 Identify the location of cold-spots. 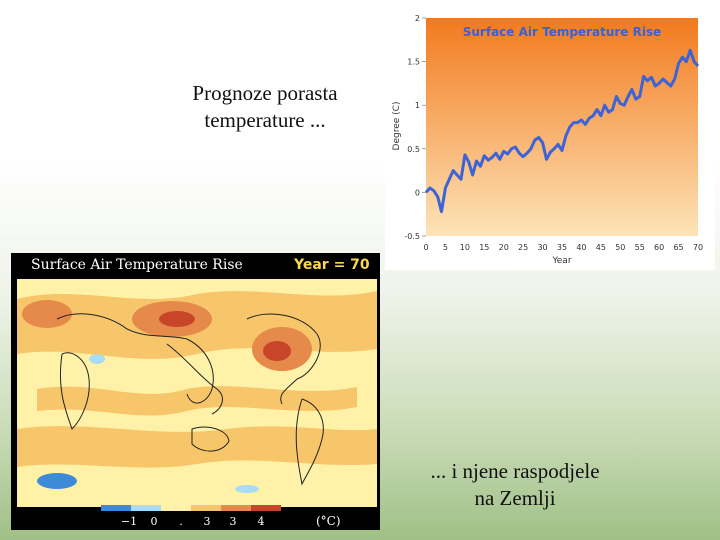
(148, 423).